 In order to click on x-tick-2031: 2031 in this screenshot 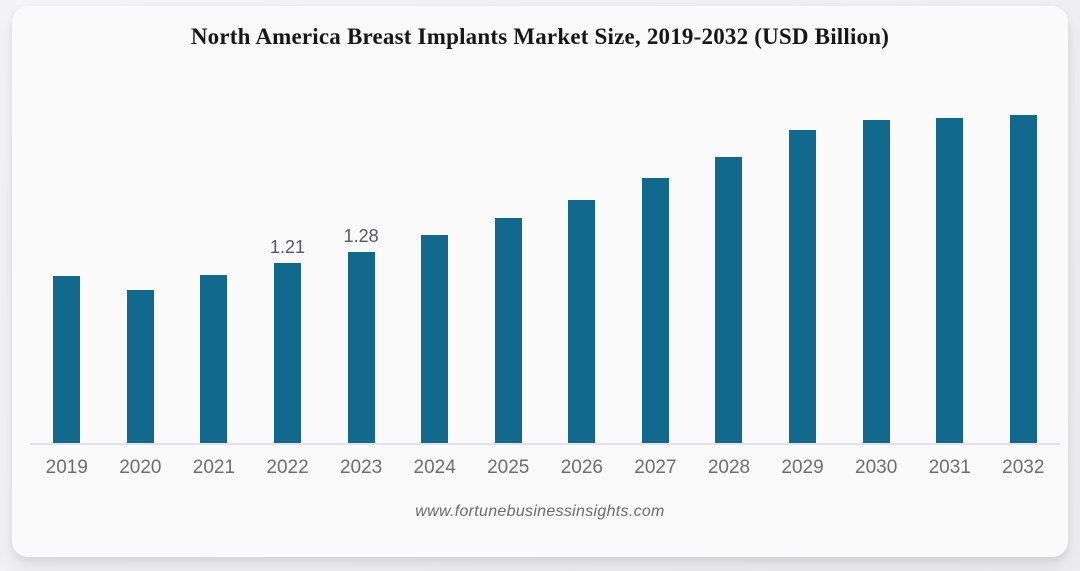, I will do `click(949, 467)`.